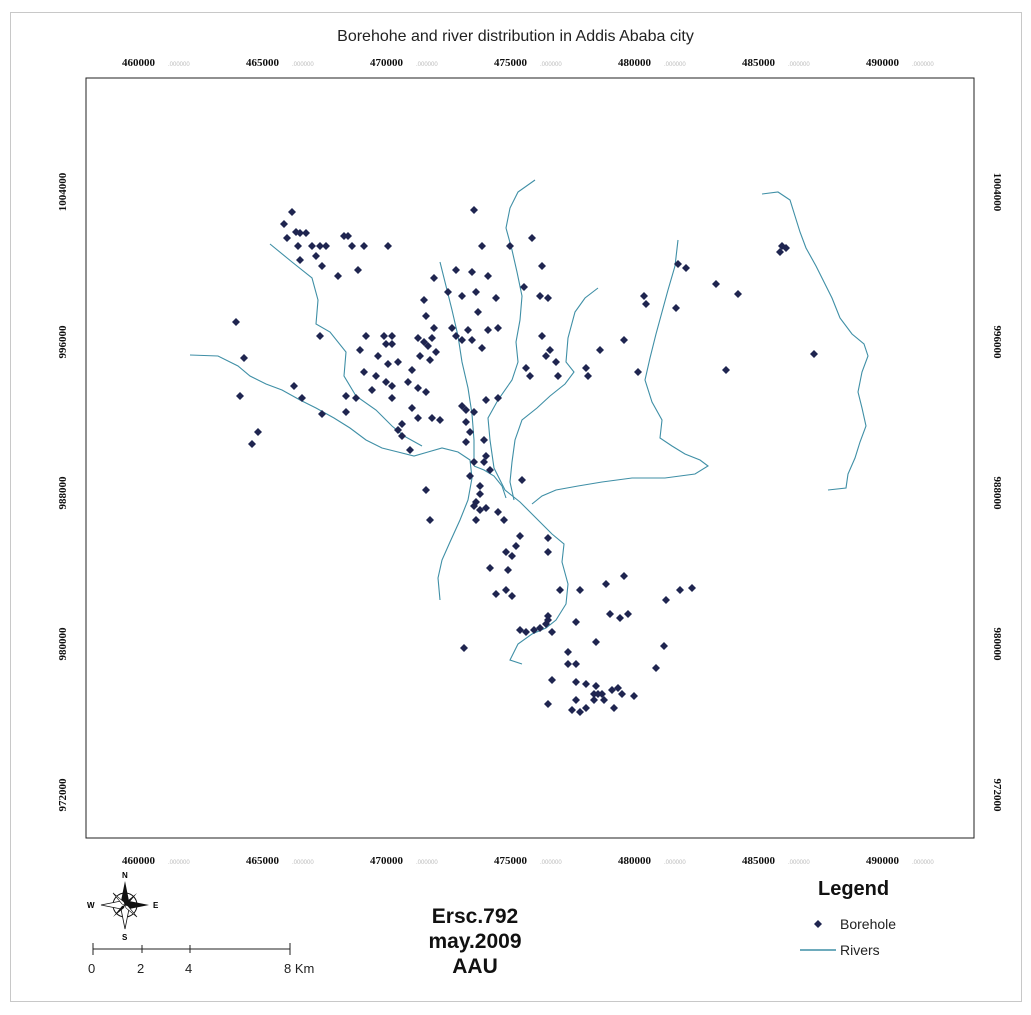 The width and height of the screenshot is (1031, 1015). What do you see at coordinates (528, 422) in the screenshot?
I see `river-main-central` at bounding box center [528, 422].